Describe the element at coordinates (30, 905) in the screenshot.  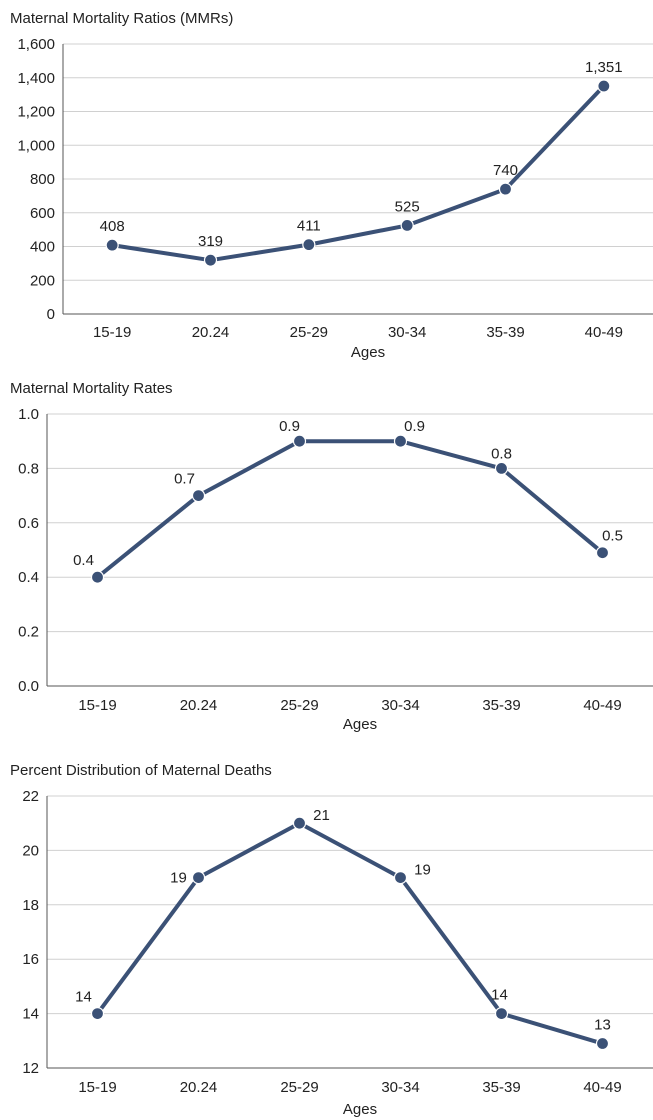
I see `y-tick-label: 18` at that location.